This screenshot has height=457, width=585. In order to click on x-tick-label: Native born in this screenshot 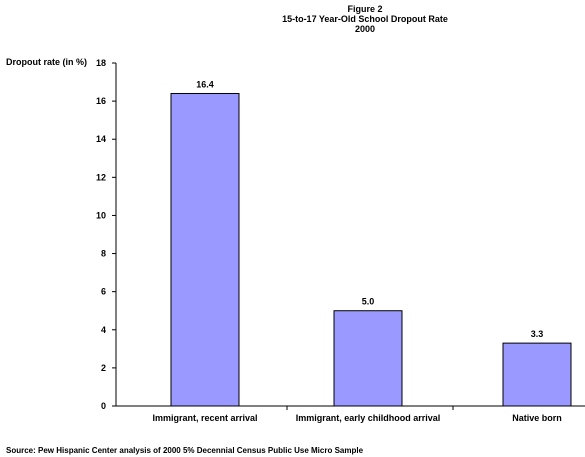, I will do `click(537, 418)`.